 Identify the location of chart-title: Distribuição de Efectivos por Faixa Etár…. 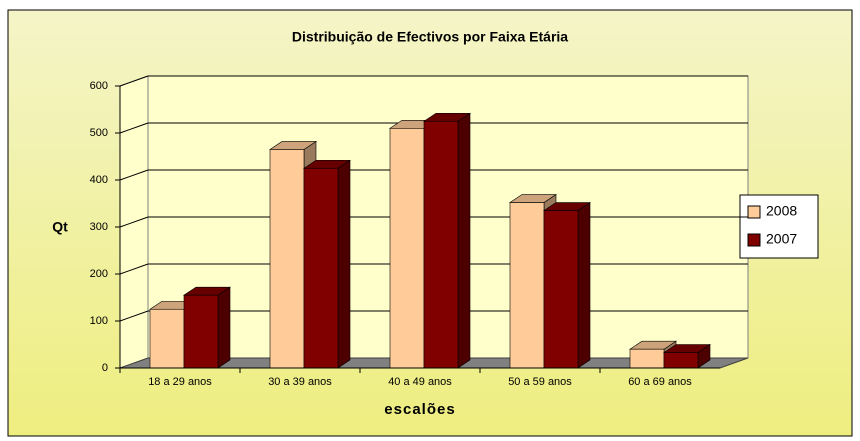
(430, 37).